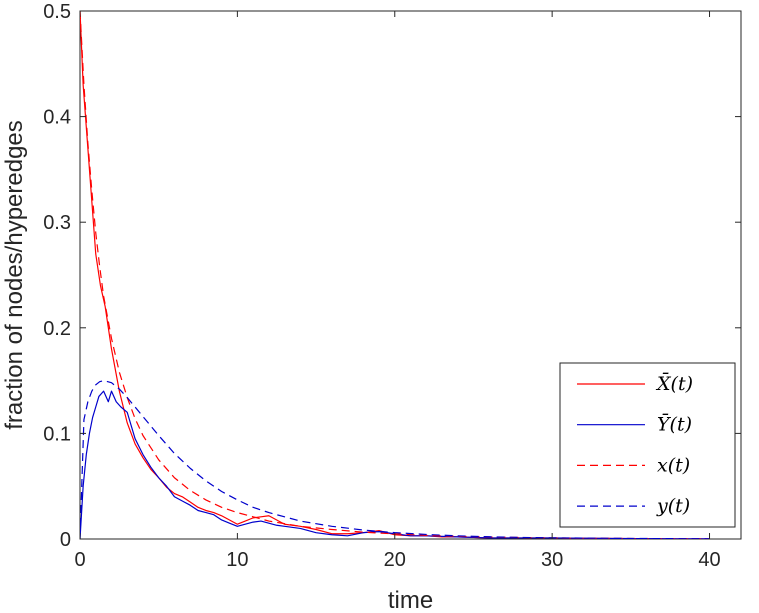 The image size is (759, 613). What do you see at coordinates (14, 275) in the screenshot?
I see `y-axis-label: fraction of nodes/hyperedges` at bounding box center [14, 275].